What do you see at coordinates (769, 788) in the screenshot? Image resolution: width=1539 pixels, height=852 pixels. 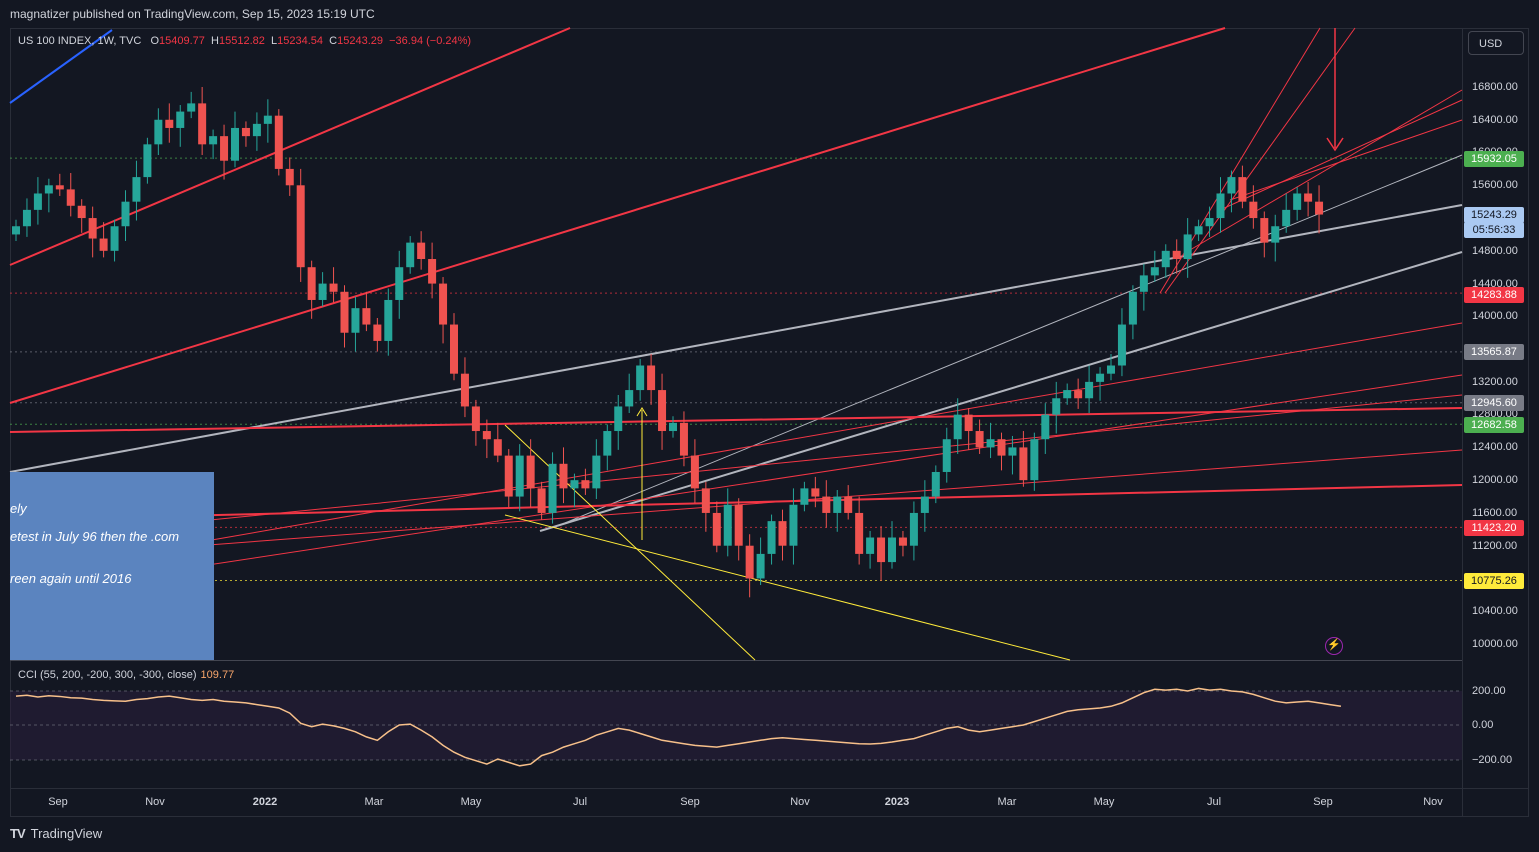 I see `time-axis-separator` at bounding box center [769, 788].